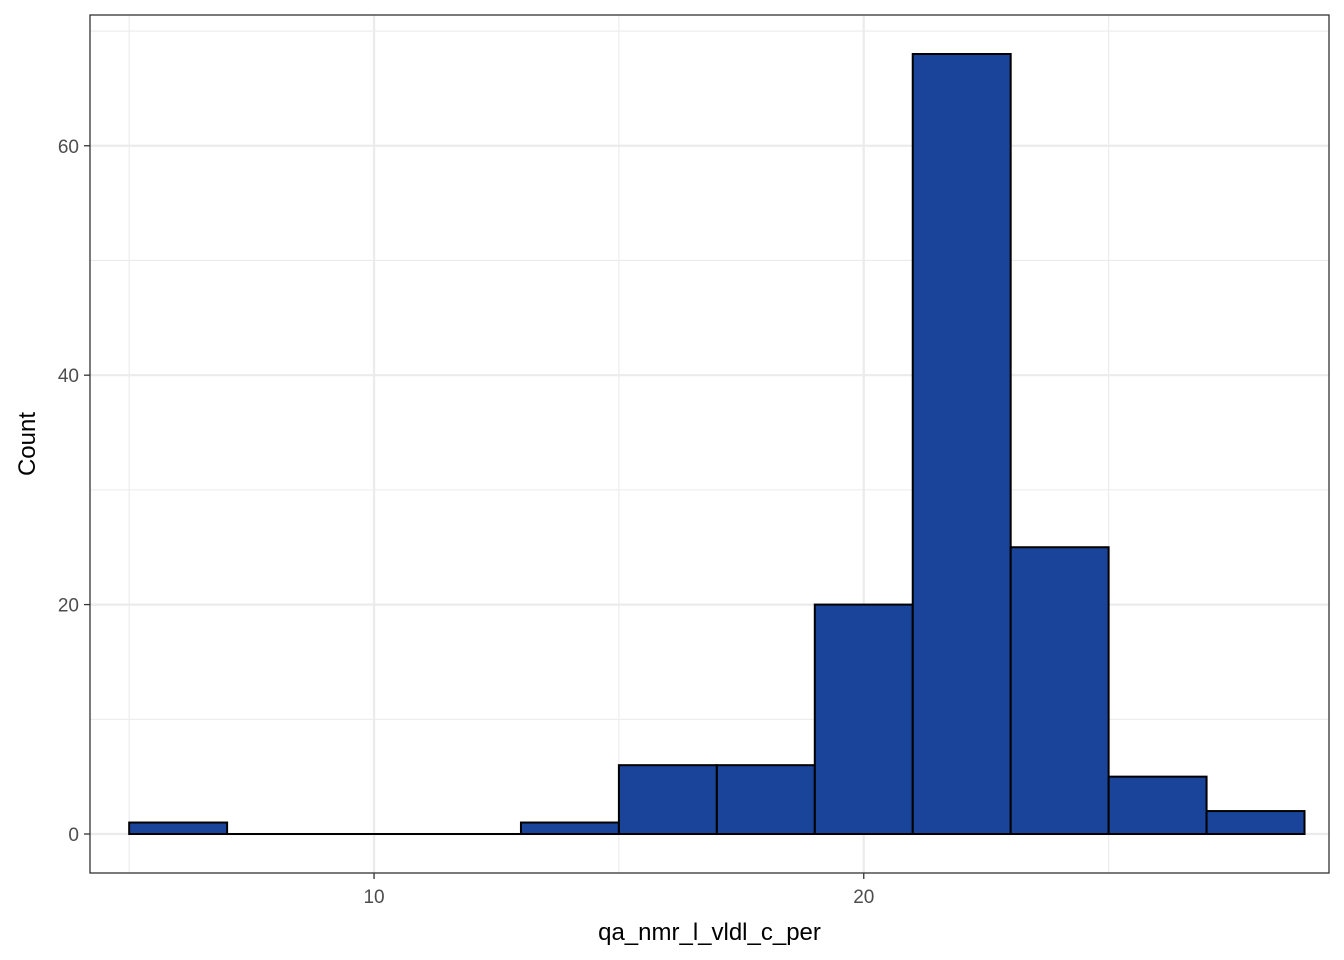 This screenshot has width=1344, height=960. What do you see at coordinates (68, 147) in the screenshot?
I see `y-tick-label: 60` at bounding box center [68, 147].